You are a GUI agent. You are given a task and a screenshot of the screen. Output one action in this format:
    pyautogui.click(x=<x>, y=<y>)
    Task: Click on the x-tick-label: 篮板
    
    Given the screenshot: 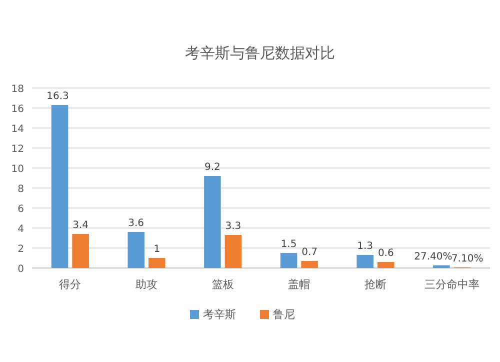 What is the action you would take?
    pyautogui.click(x=223, y=284)
    